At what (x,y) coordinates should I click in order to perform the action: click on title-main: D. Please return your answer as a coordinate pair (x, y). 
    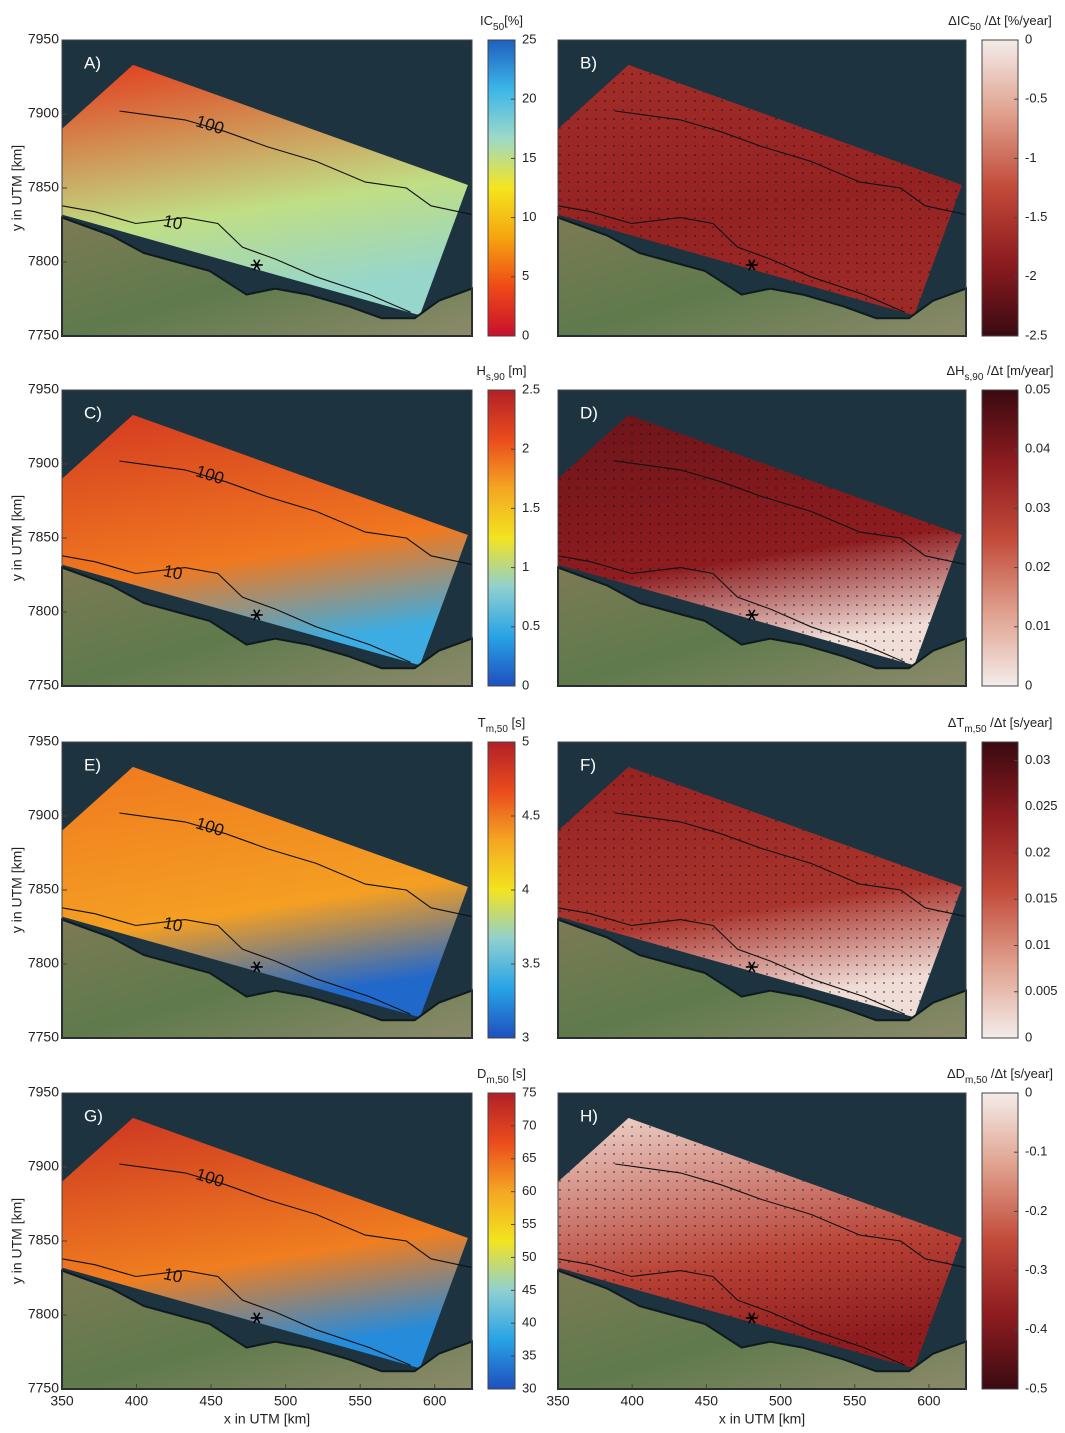
    Looking at the image, I should click on (481, 1073).